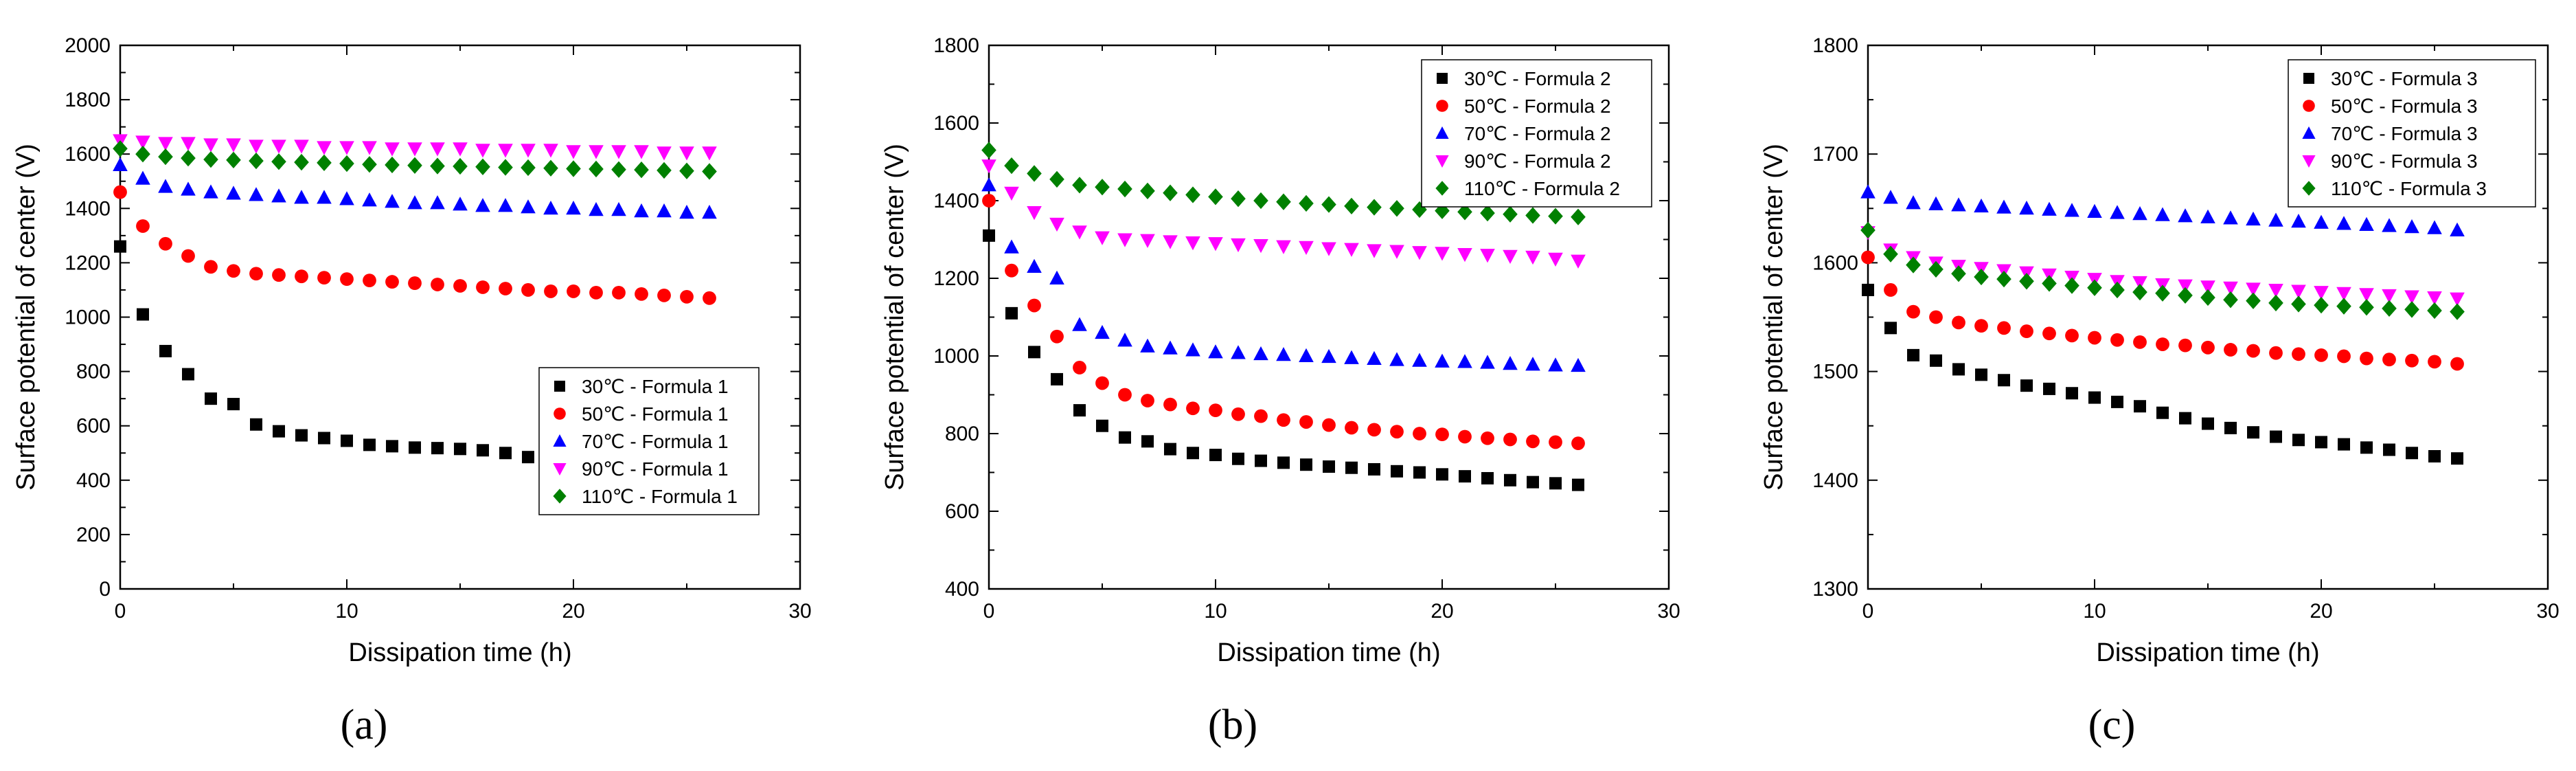  I want to click on y-tick-label: 1200, so click(956, 278).